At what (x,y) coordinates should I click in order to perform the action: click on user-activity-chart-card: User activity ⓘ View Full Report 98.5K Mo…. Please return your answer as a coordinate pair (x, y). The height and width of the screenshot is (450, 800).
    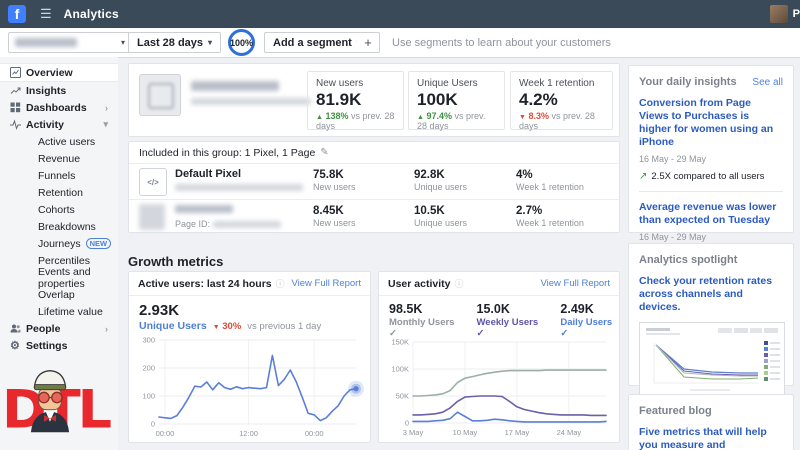
    Looking at the image, I should click on (499, 357).